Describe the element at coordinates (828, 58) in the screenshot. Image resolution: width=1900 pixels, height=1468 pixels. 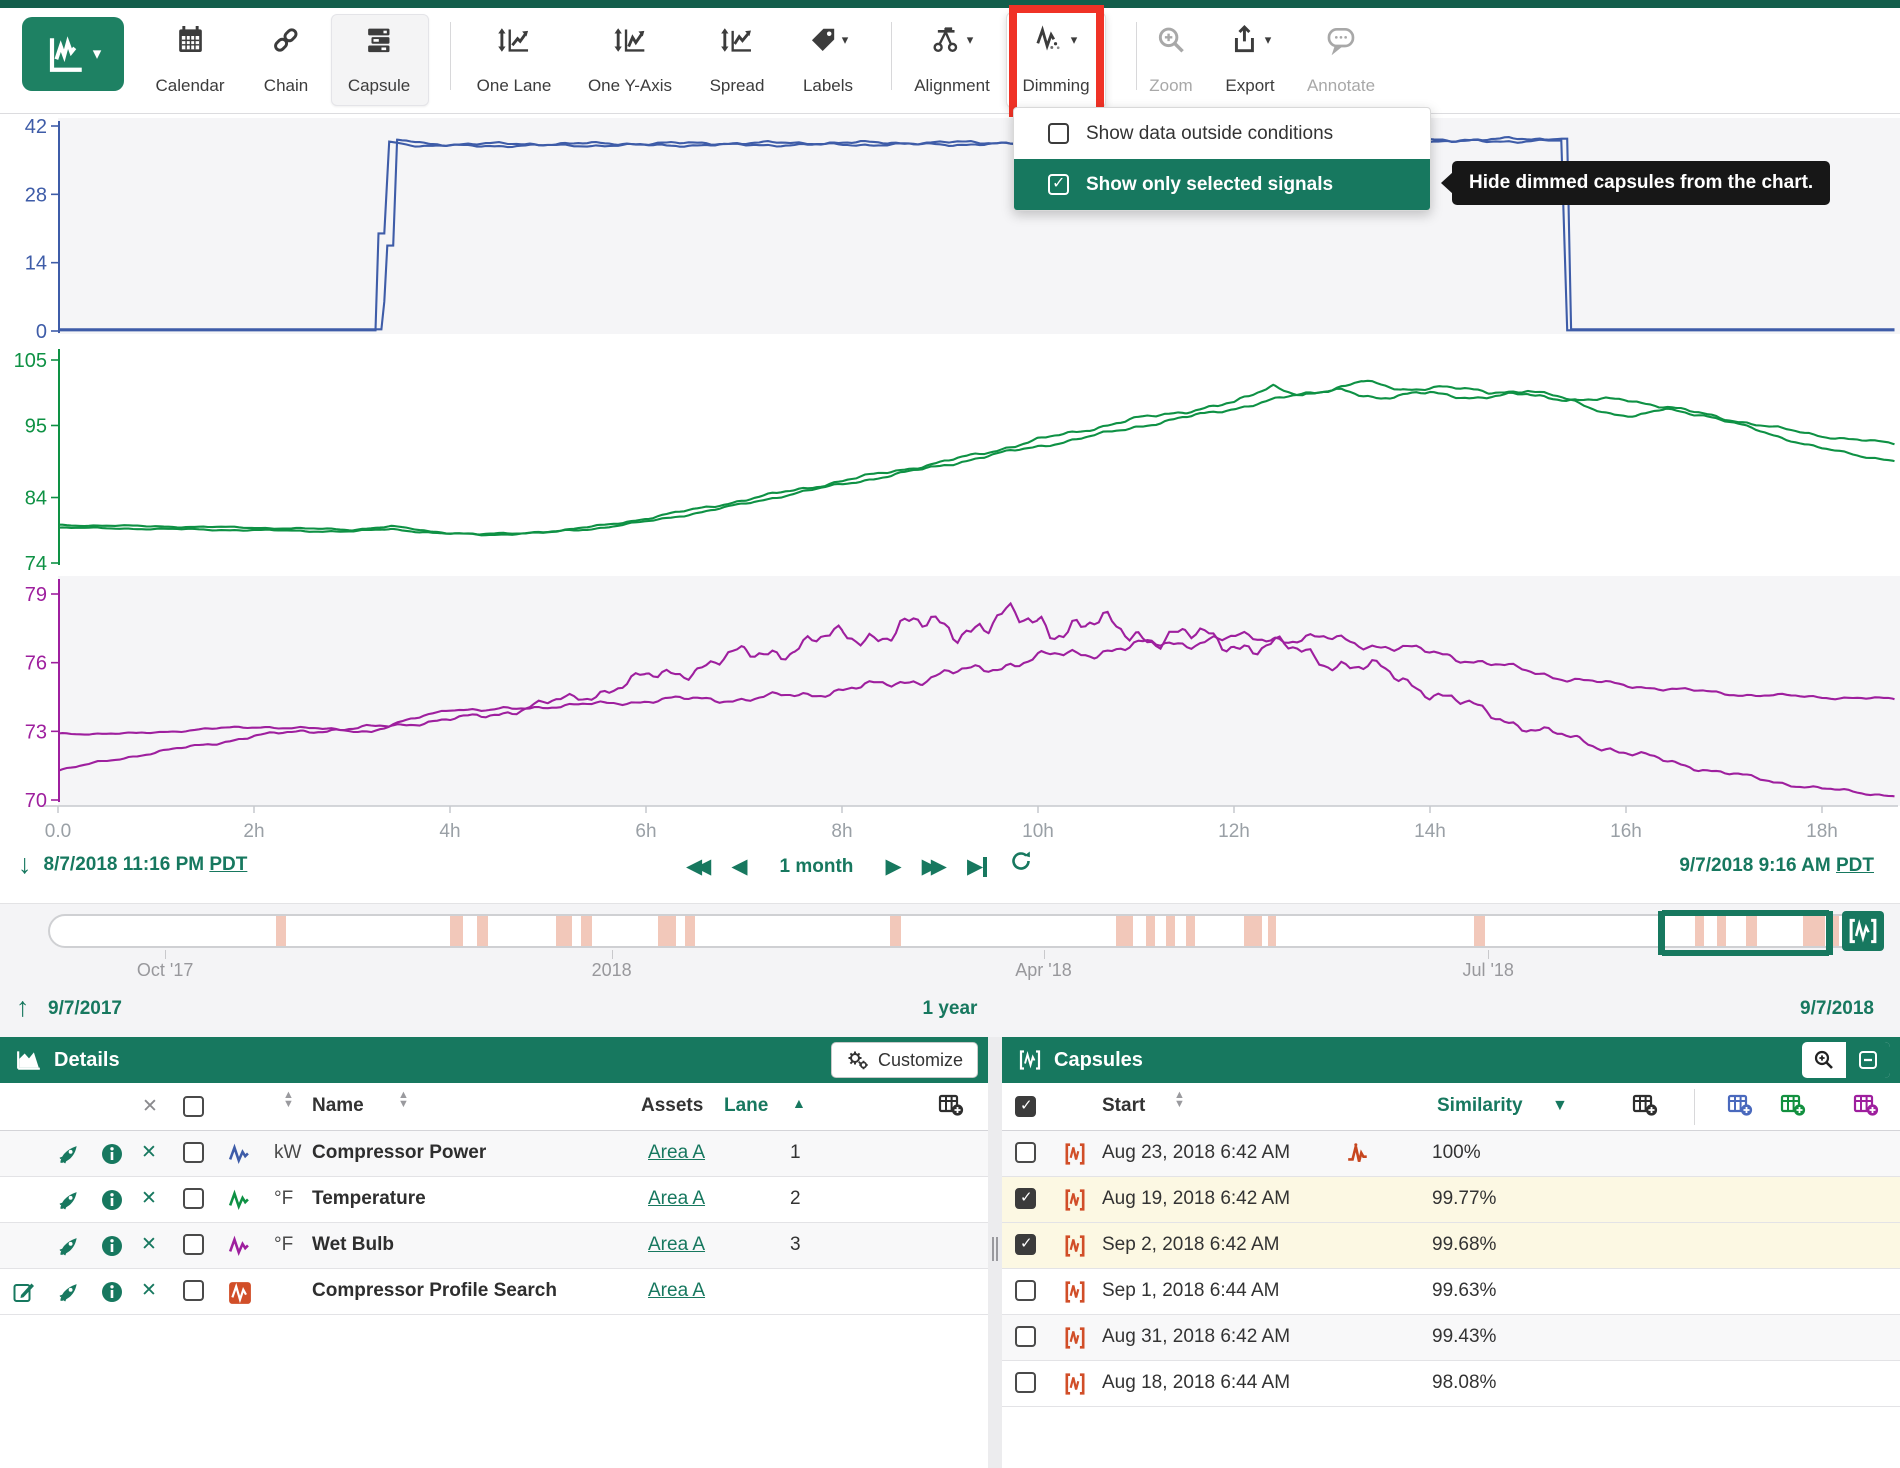
I see `toolbar-labels-button: ▾ Labels` at that location.